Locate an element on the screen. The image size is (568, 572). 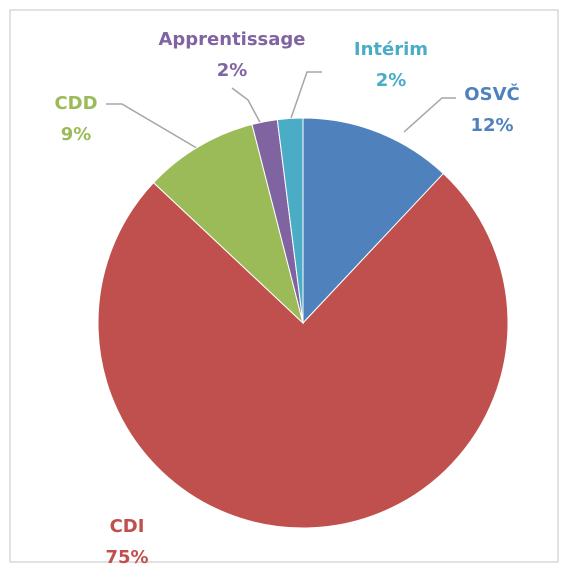
slice-value-label: 75% is located at coordinates (126, 557).